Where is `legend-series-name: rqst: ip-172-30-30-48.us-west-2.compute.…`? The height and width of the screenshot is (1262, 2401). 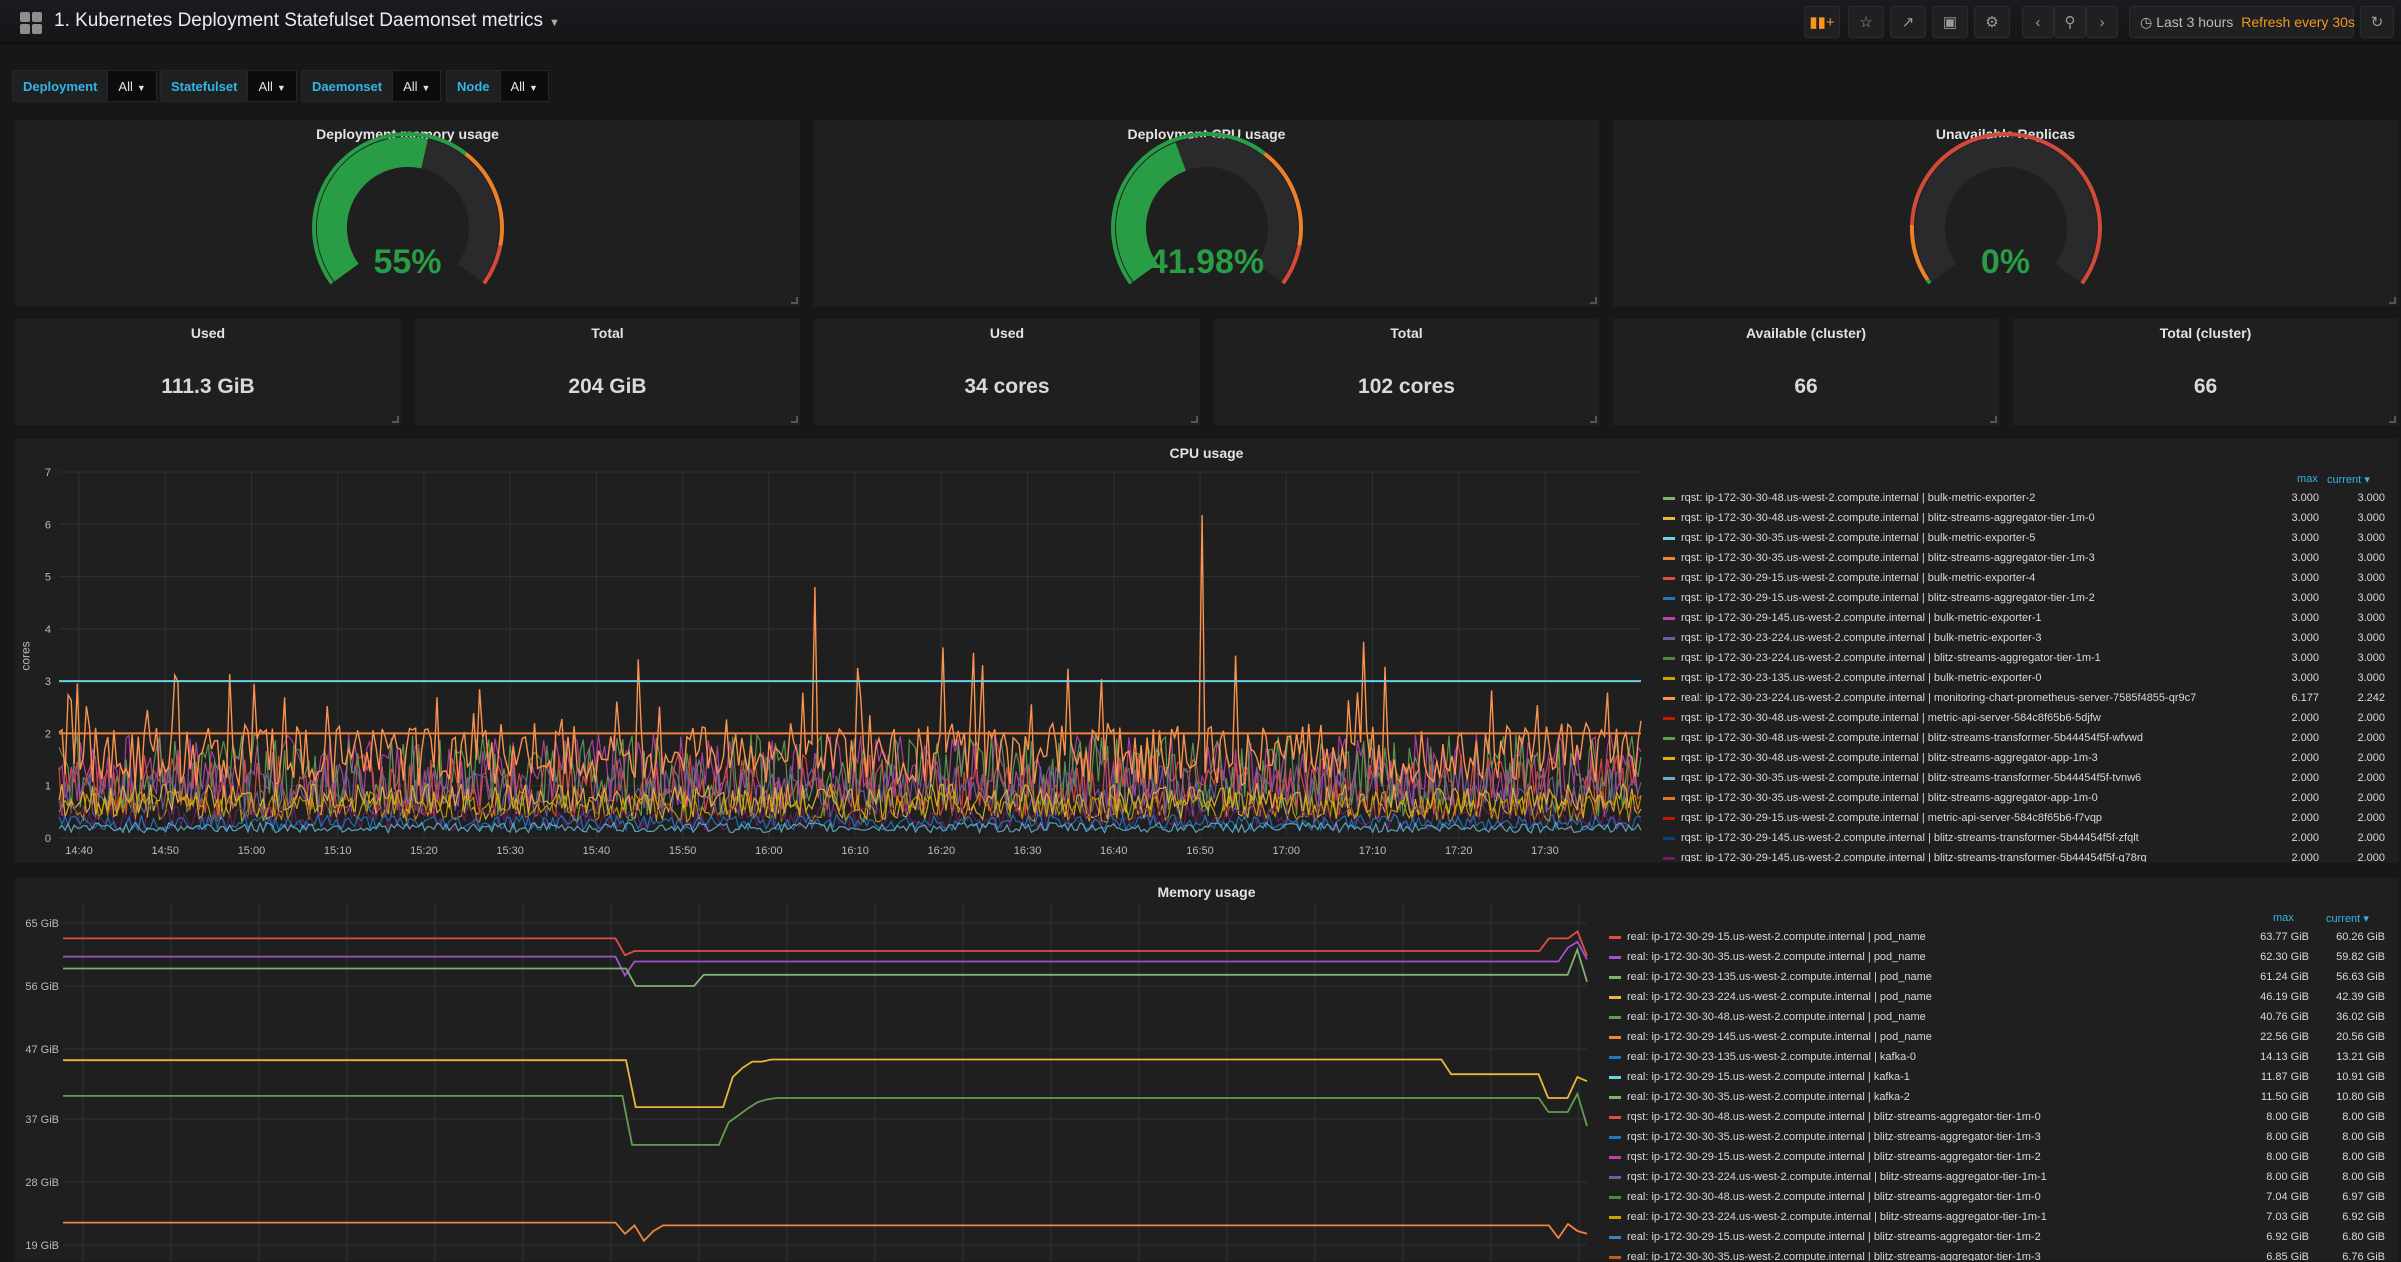 legend-series-name: rqst: ip-172-30-30-48.us-west-2.compute.… is located at coordinates (1858, 498).